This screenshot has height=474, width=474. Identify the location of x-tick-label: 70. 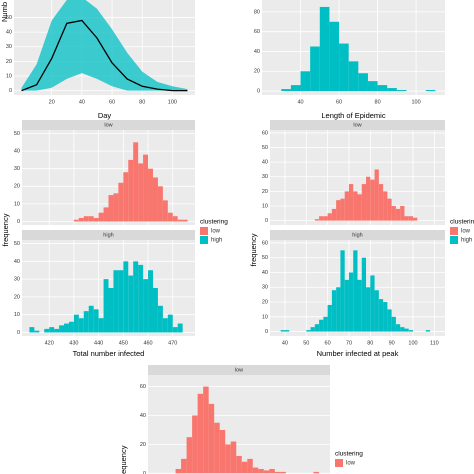
(349, 343).